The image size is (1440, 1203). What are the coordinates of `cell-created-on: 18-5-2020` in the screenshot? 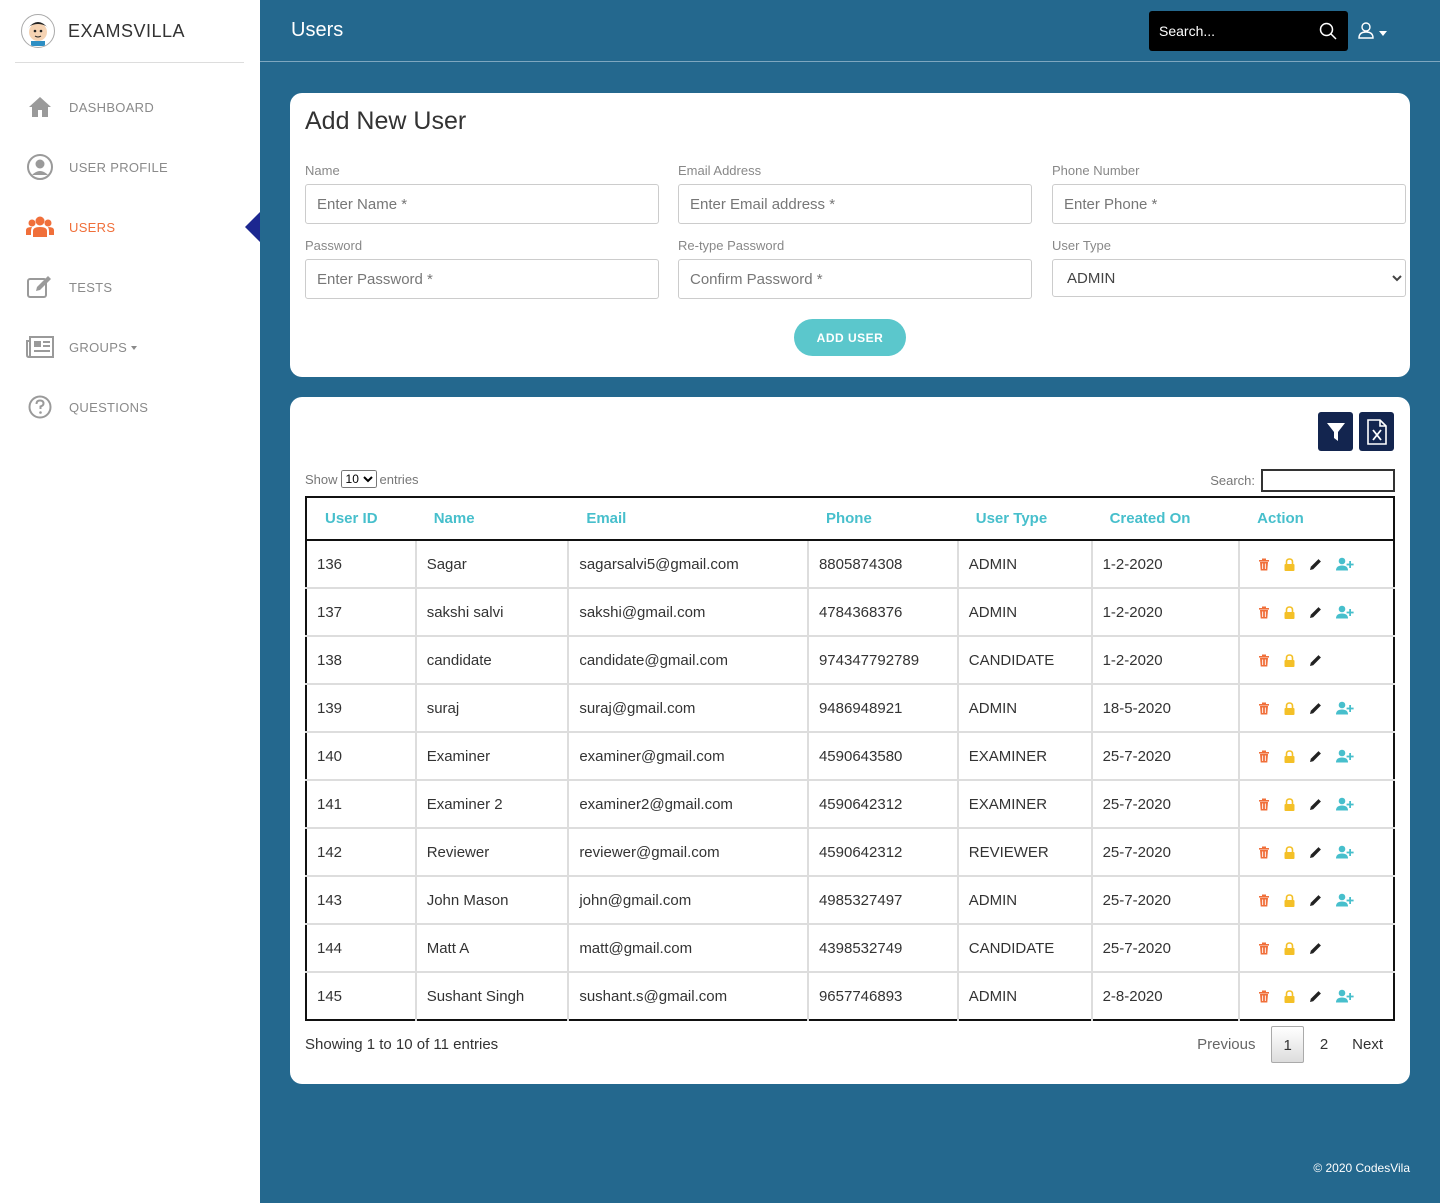 It's located at (1166, 708).